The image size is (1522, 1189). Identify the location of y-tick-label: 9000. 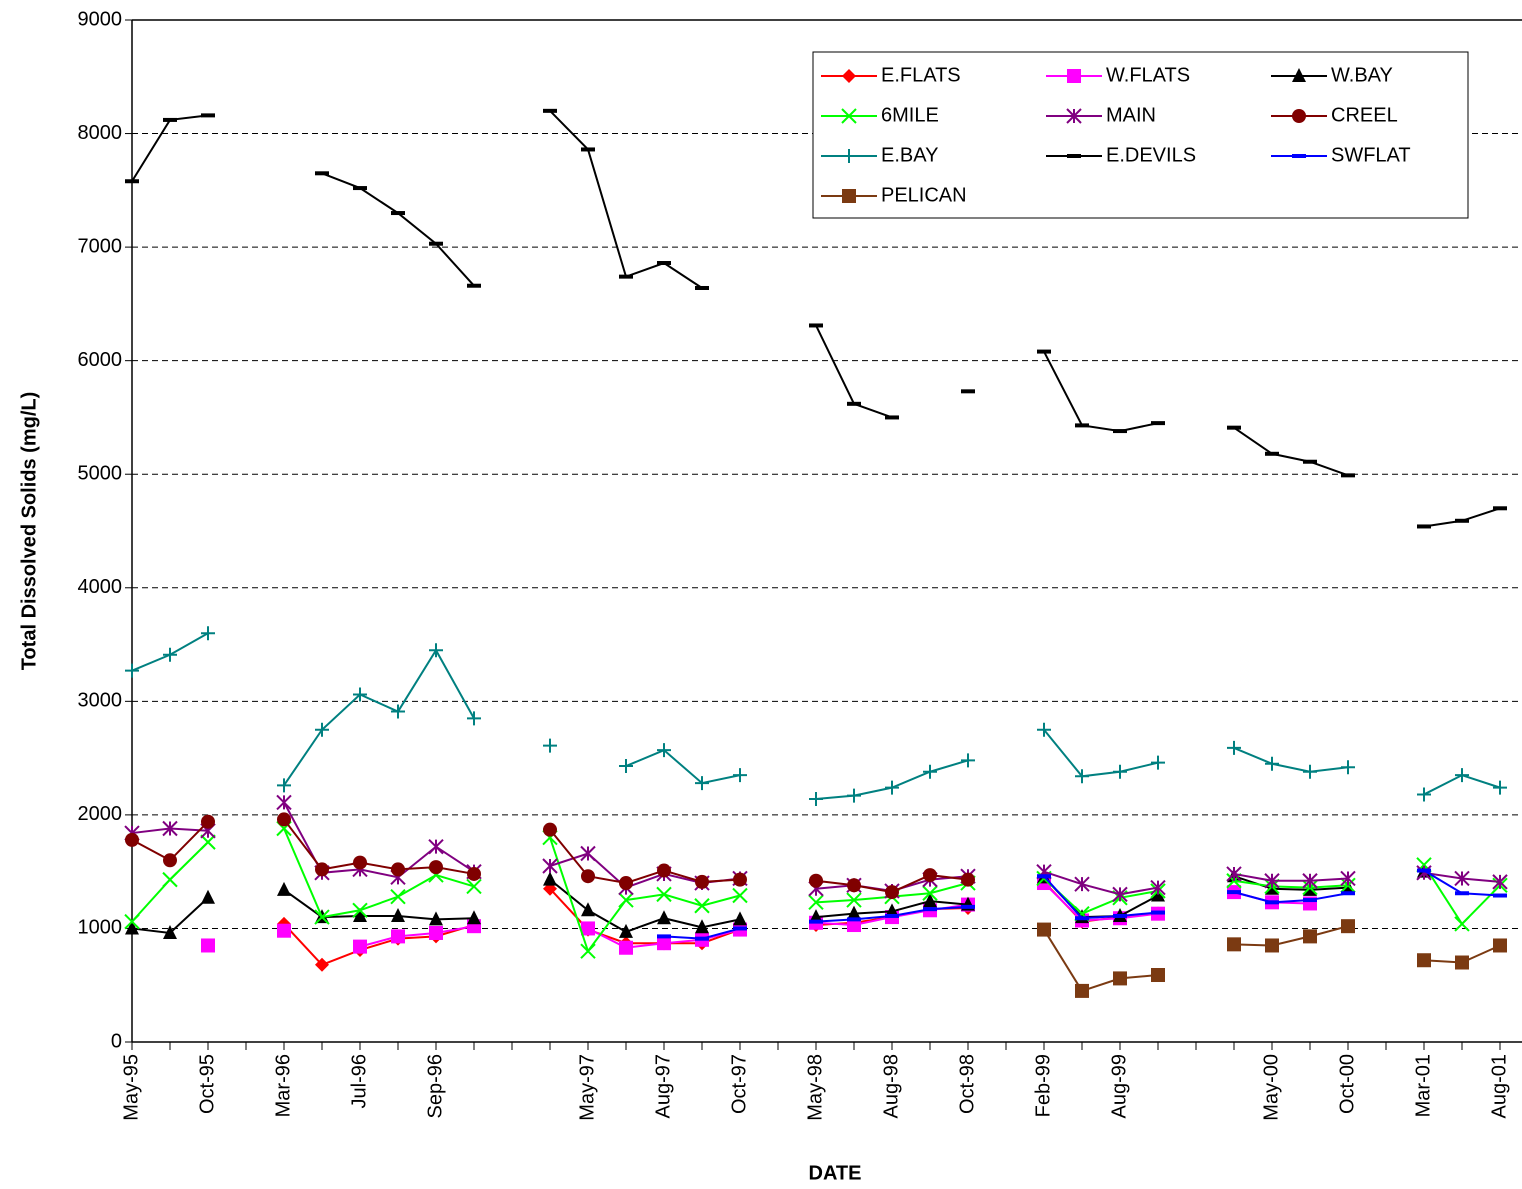
(100, 19).